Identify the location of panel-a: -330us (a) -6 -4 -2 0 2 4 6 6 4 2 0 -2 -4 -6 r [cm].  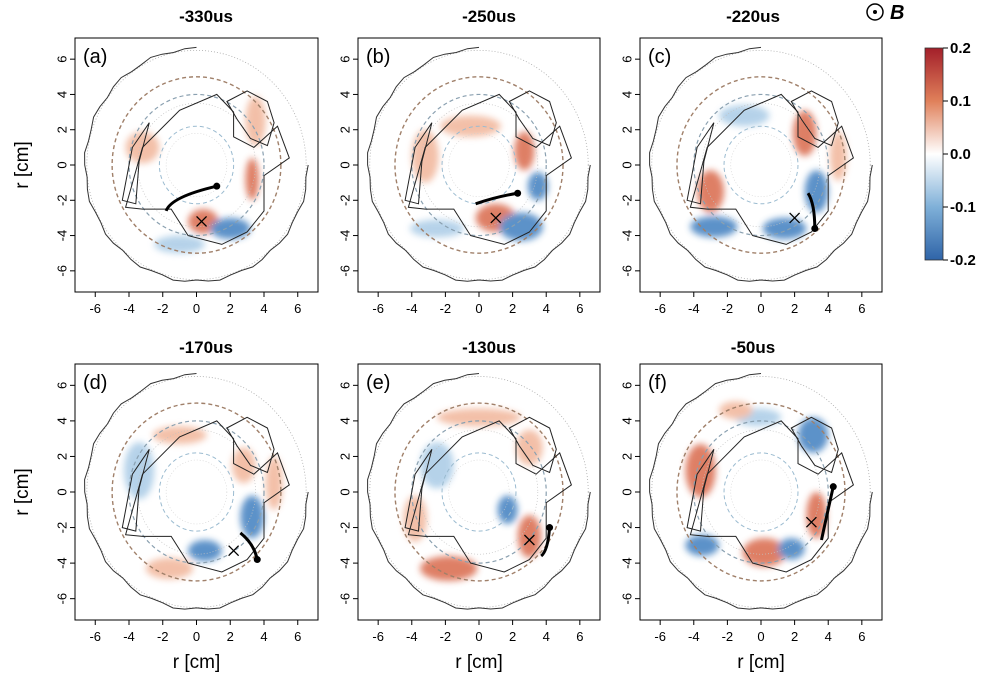
(165, 161).